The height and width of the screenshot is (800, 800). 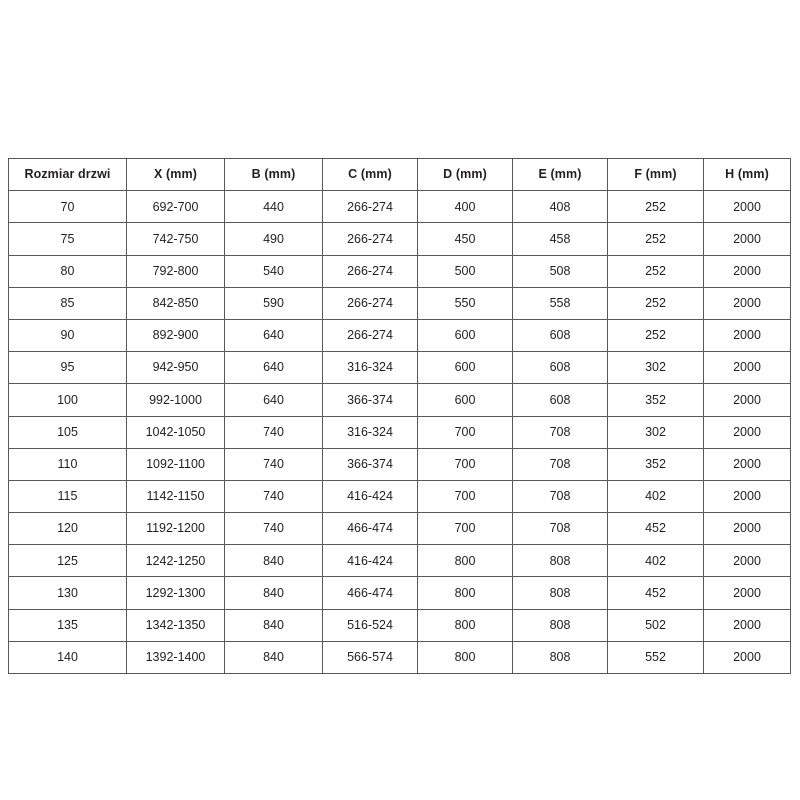 I want to click on table-row: 90 892-900 640 266-274 600 608 252 2000, so click(x=399, y=335).